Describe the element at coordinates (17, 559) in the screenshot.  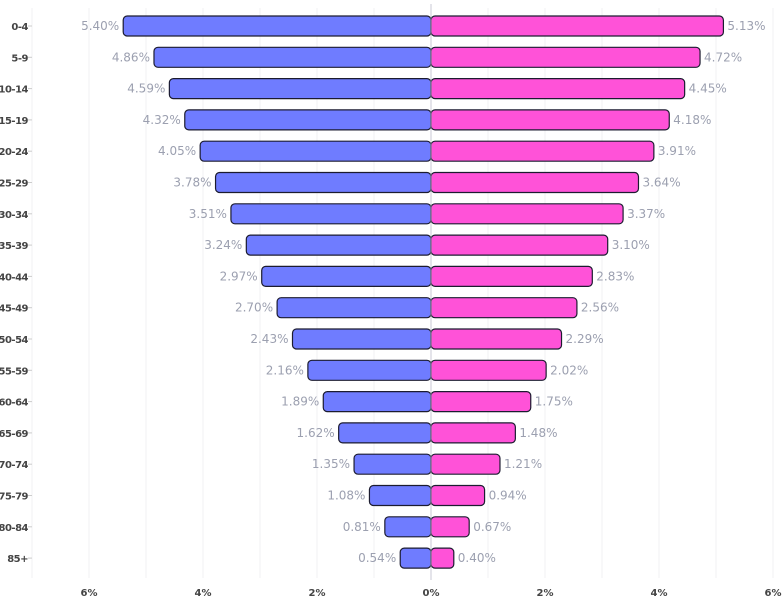
I see `y-category-label: 85+` at that location.